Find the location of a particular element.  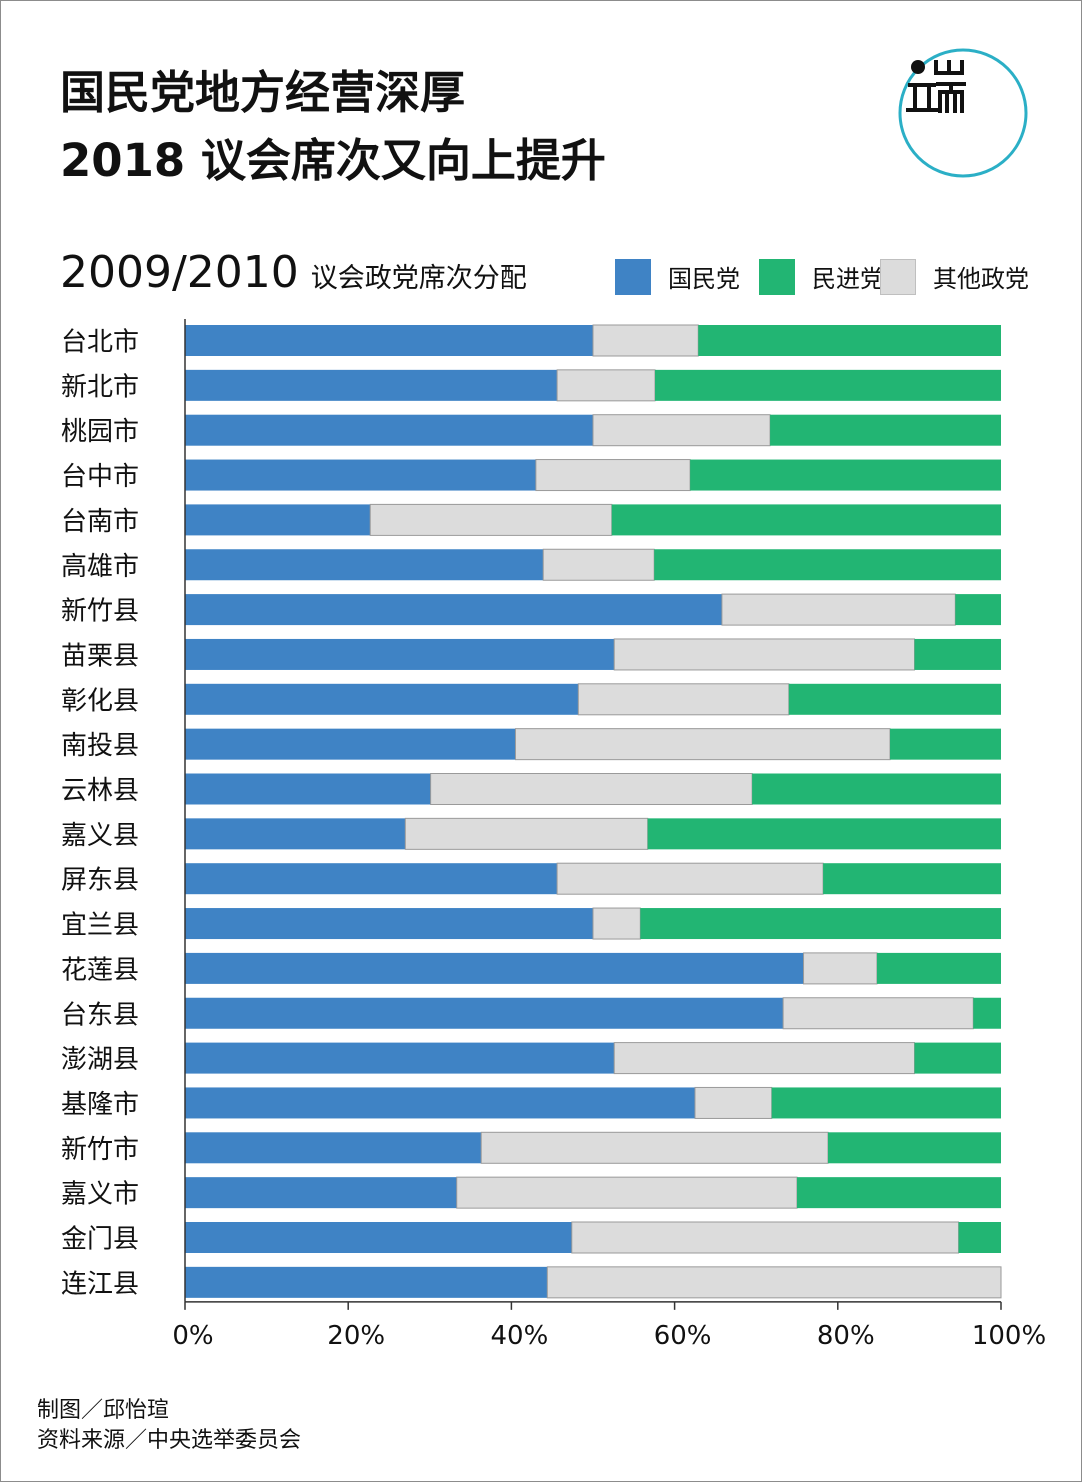

category-label: 花莲县 is located at coordinates (100, 970).